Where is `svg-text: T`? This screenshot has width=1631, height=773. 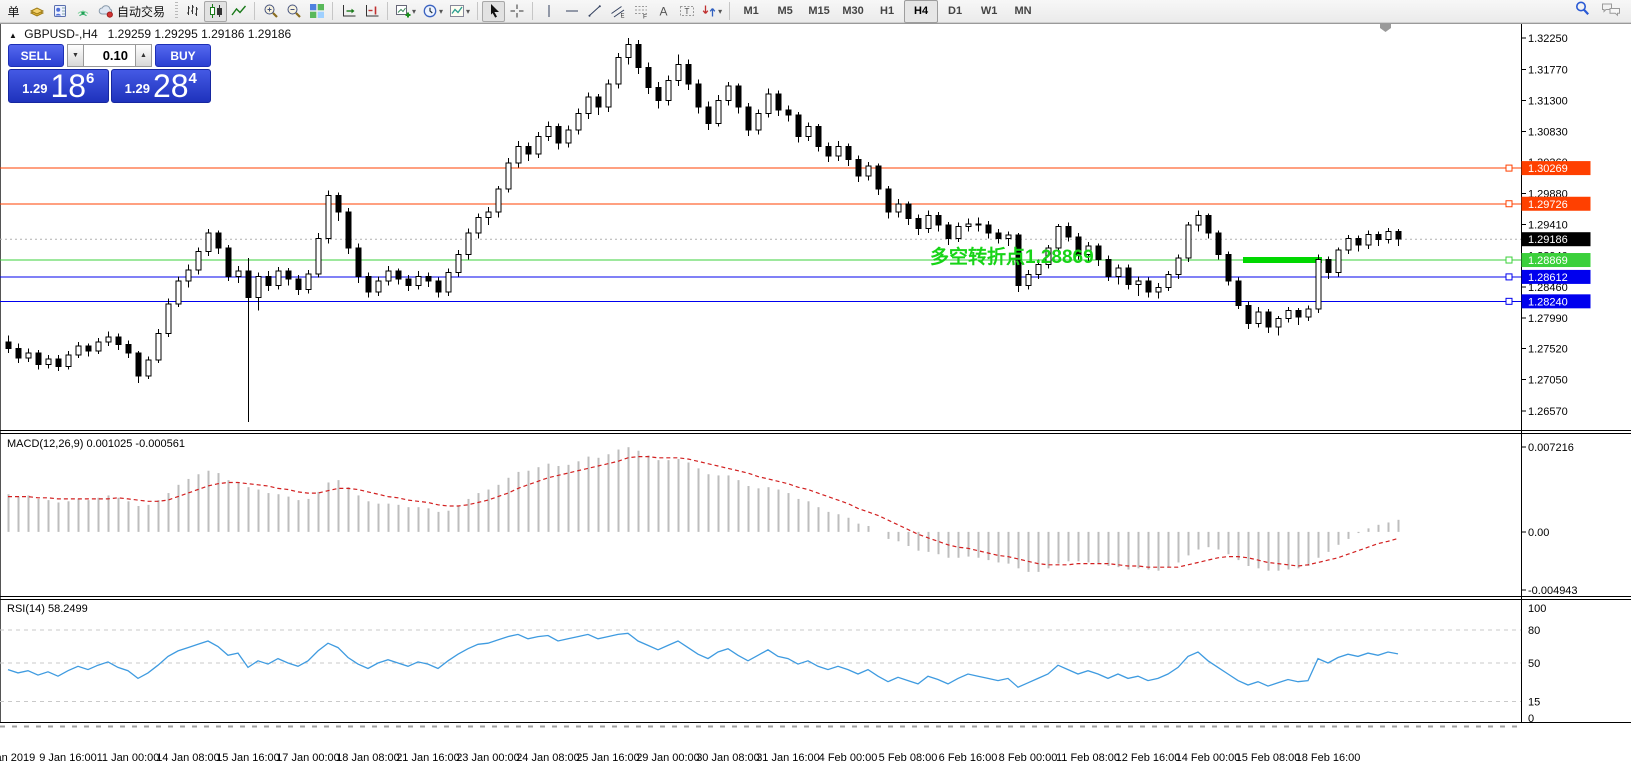
svg-text: T is located at coordinates (686, 11).